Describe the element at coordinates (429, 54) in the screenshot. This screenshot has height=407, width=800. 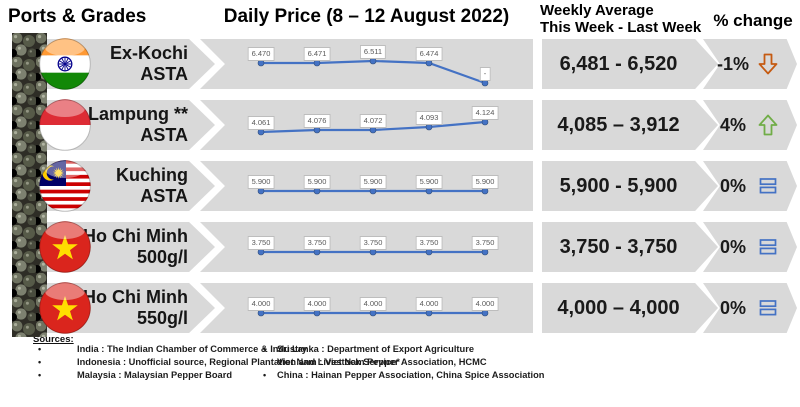
I see `daily-price-label: 6.474` at that location.